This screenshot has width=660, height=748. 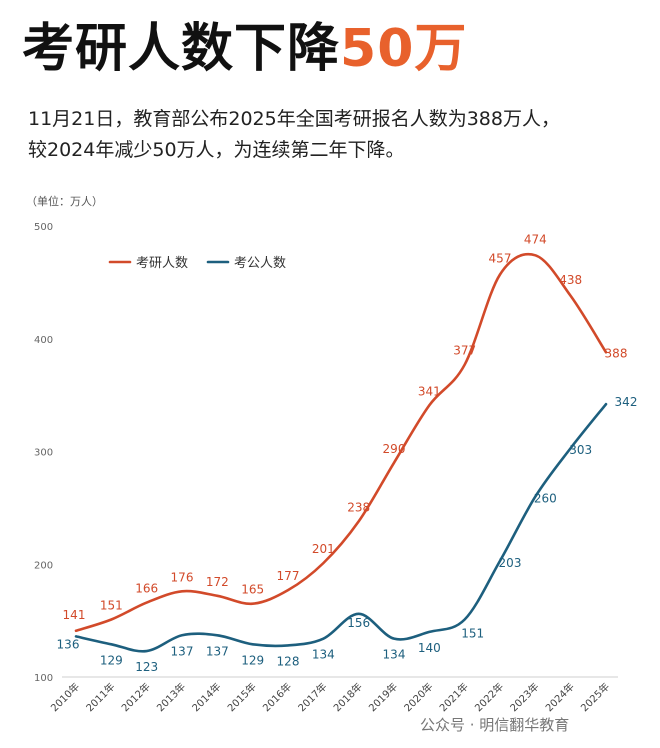 I want to click on data-label: 165, so click(x=252, y=590).